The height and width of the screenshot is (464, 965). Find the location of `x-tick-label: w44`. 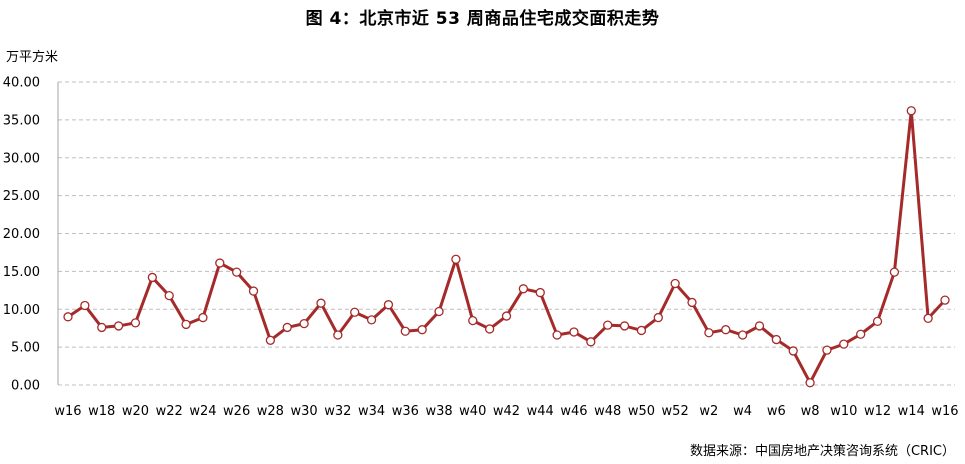

x-tick-label: w44 is located at coordinates (540, 411).